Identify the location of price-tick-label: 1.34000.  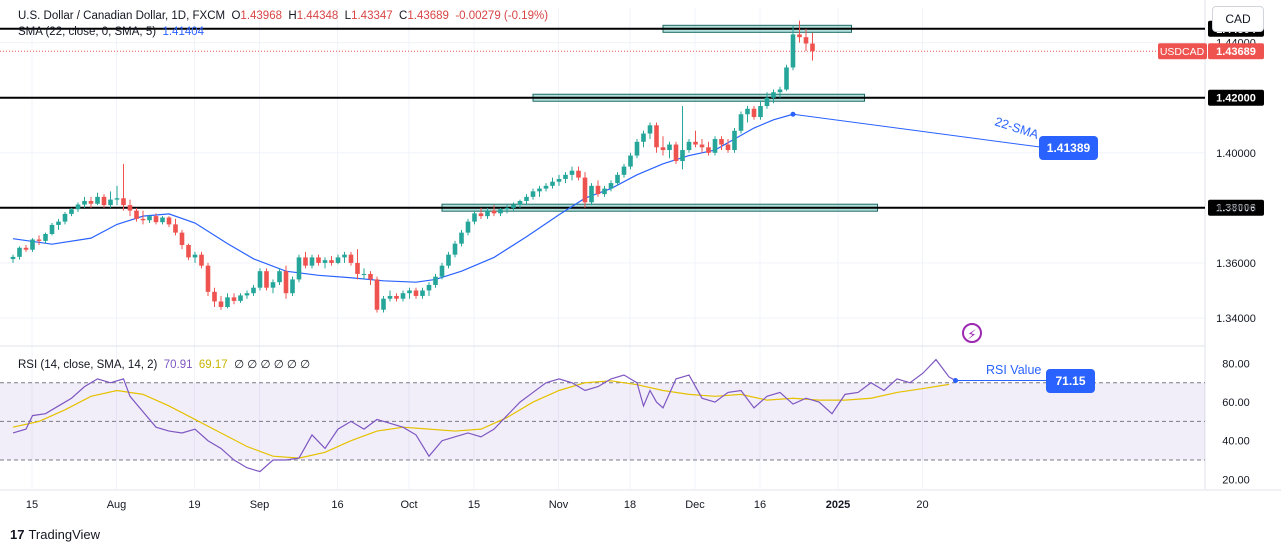
(1236, 319).